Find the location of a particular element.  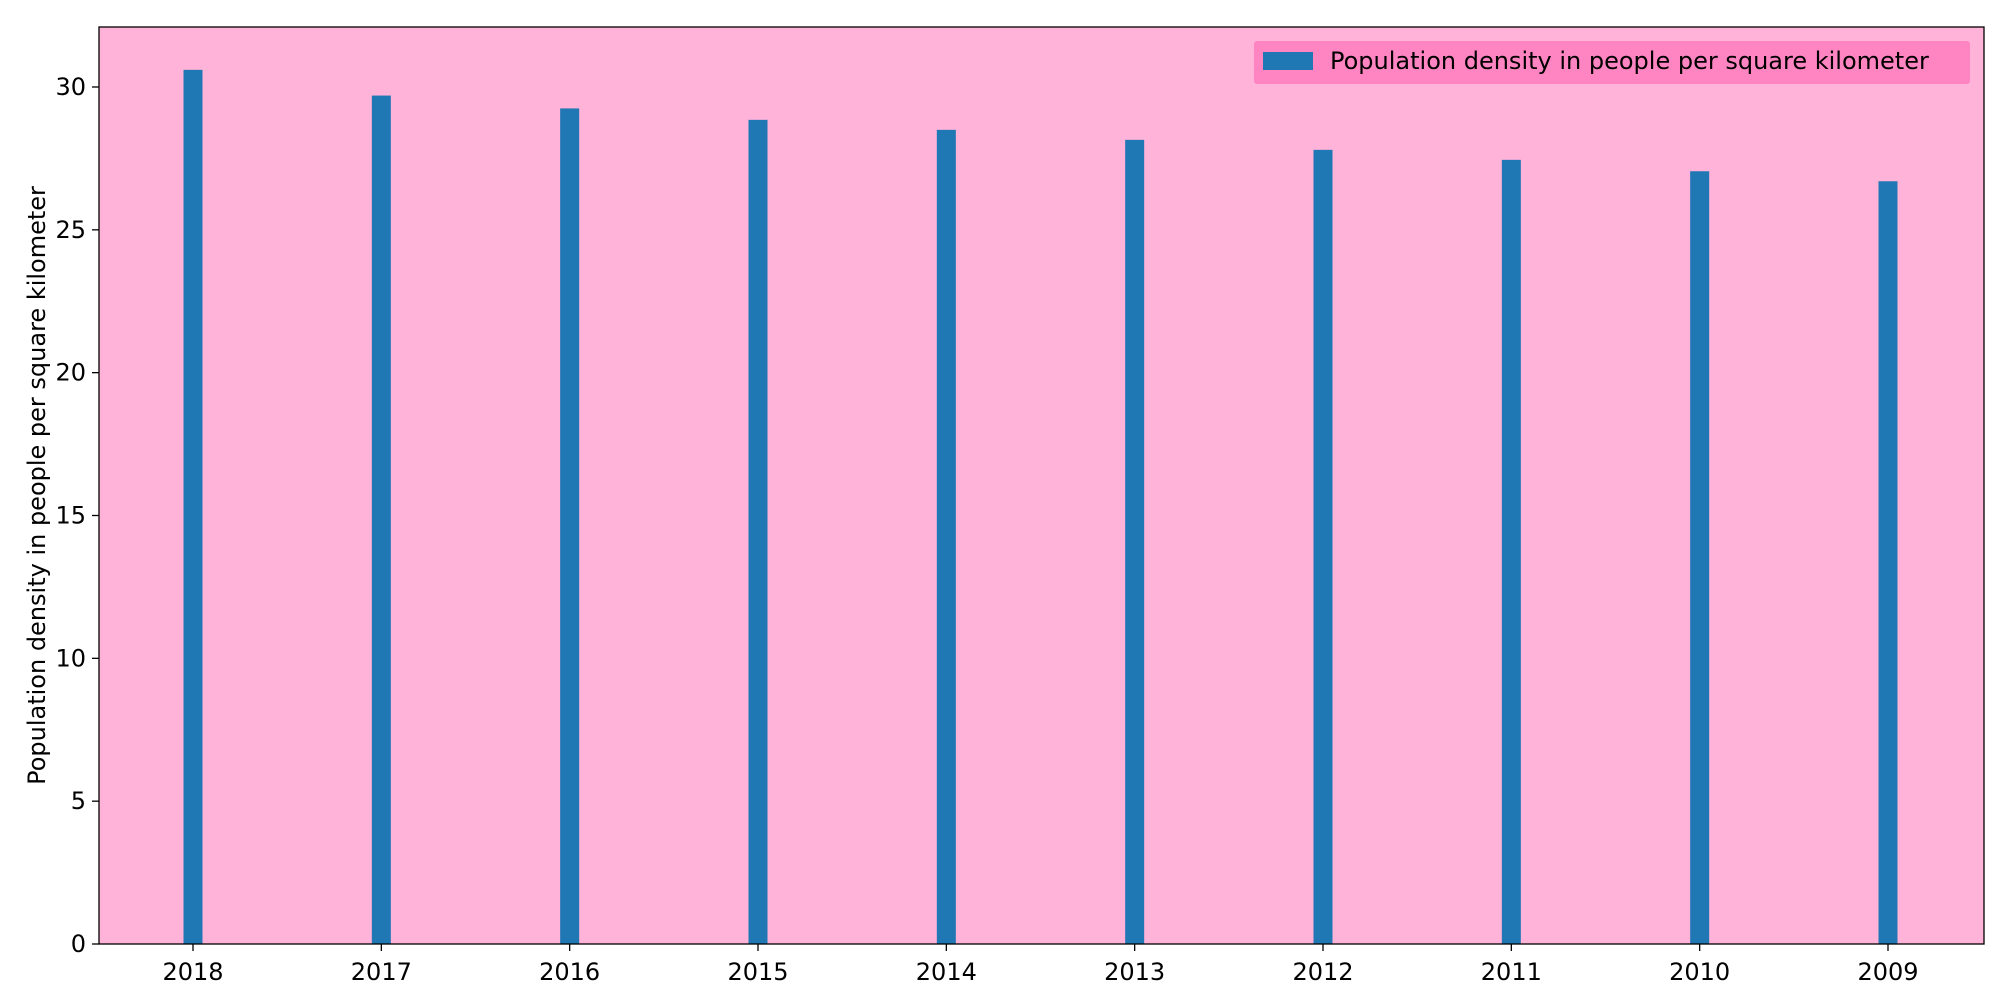

bar-2011 is located at coordinates (1511, 552).